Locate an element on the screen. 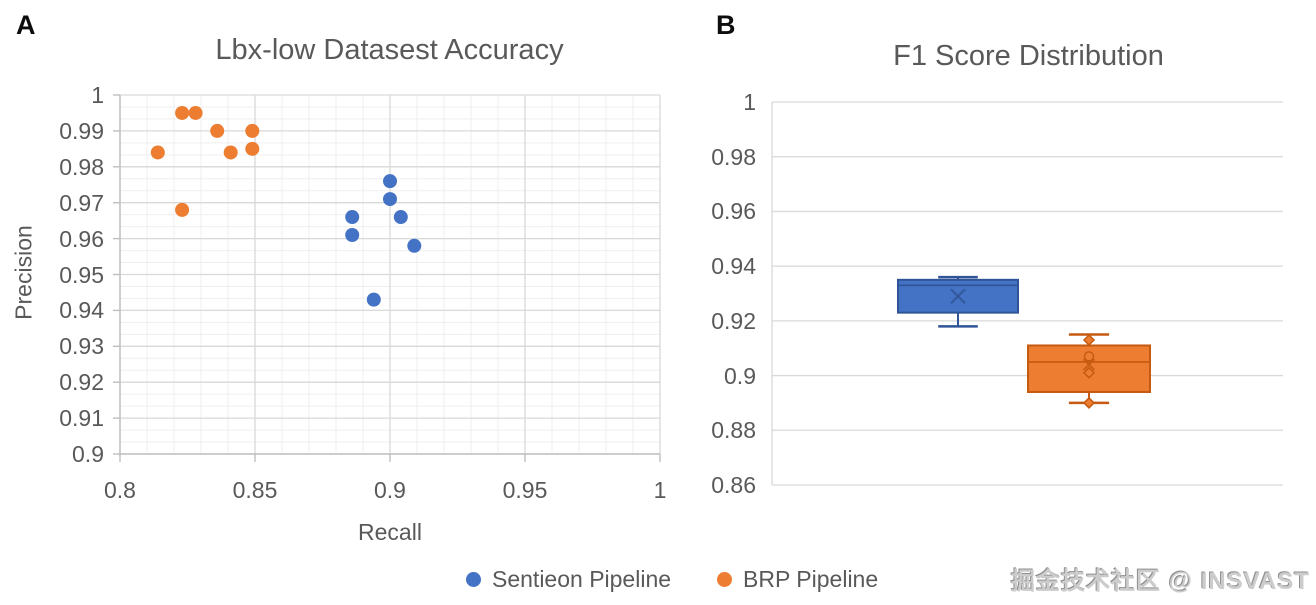 The height and width of the screenshot is (605, 1316). scatter-y-axis-title: Precision is located at coordinates (23, 272).